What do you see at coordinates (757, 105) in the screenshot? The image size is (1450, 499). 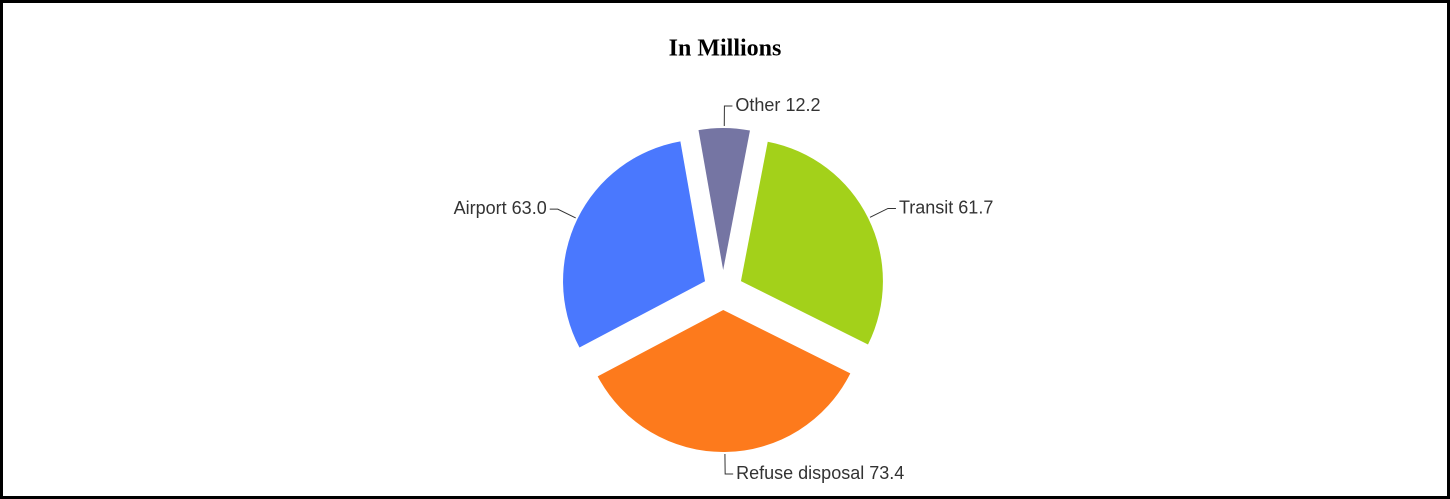 I see `slice-name: Other` at bounding box center [757, 105].